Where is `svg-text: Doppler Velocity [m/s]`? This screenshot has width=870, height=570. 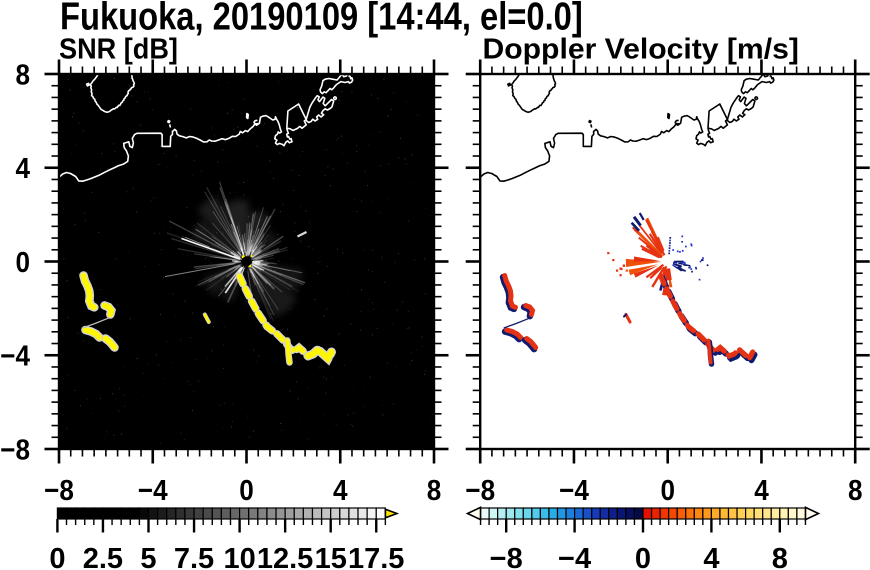 svg-text: Doppler Velocity [m/s] is located at coordinates (641, 49).